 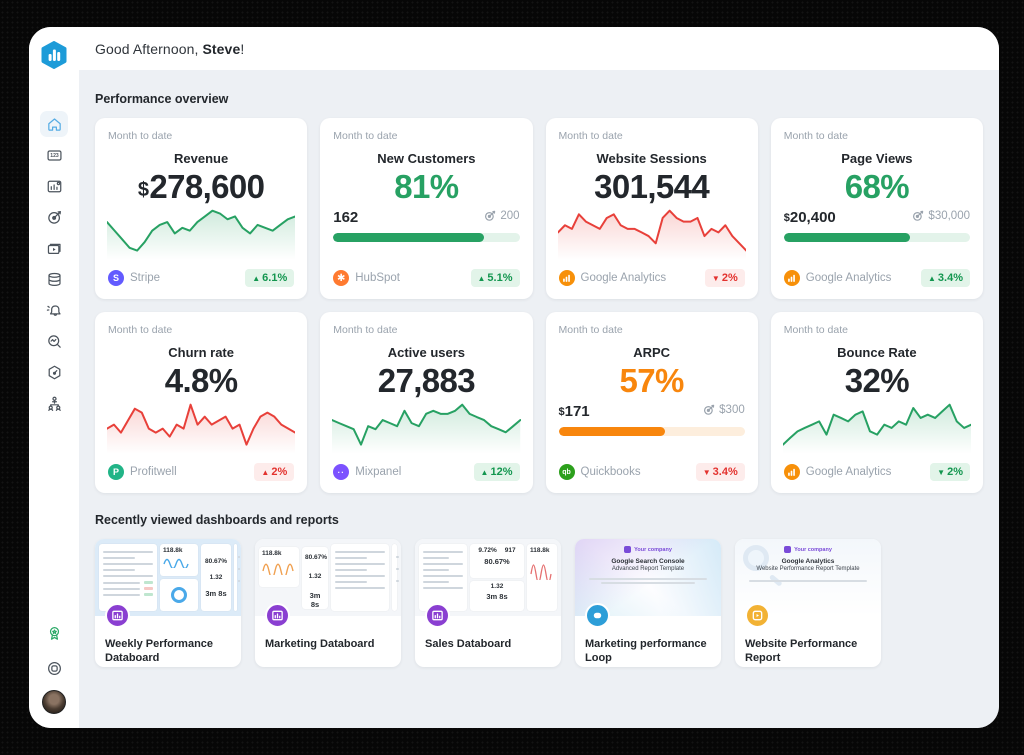 What do you see at coordinates (628, 549) in the screenshot?
I see `company-logo-icon` at bounding box center [628, 549].